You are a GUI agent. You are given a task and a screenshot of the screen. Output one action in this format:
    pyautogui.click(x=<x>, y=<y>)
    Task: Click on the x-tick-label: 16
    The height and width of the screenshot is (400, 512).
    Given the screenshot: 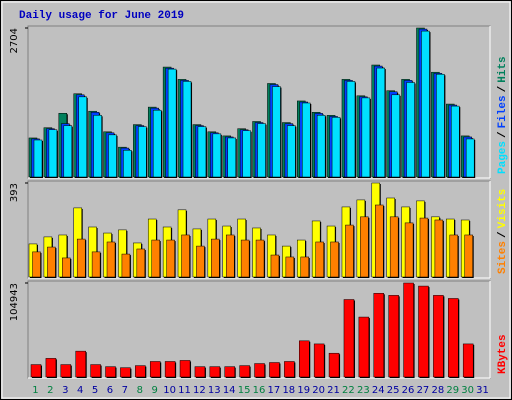 What is the action you would take?
    pyautogui.click(x=259, y=390)
    